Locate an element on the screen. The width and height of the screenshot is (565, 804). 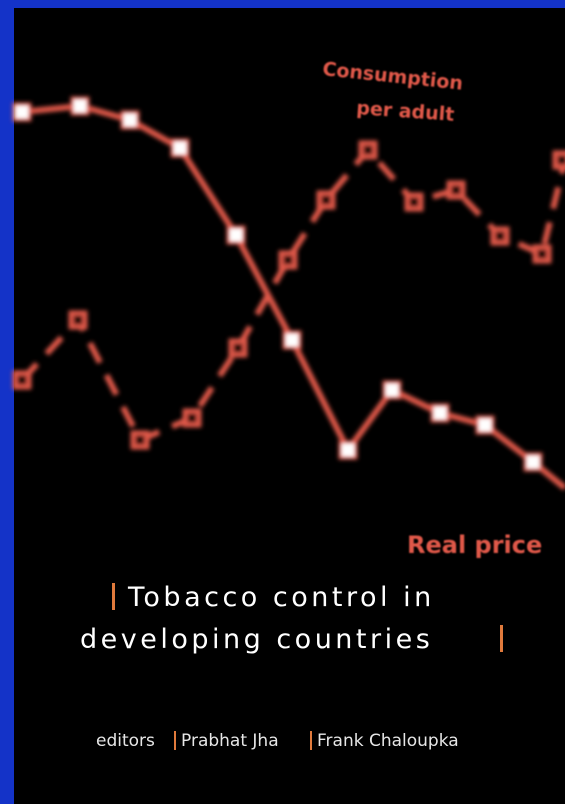
editor: Prabhat Jha is located at coordinates (230, 741).